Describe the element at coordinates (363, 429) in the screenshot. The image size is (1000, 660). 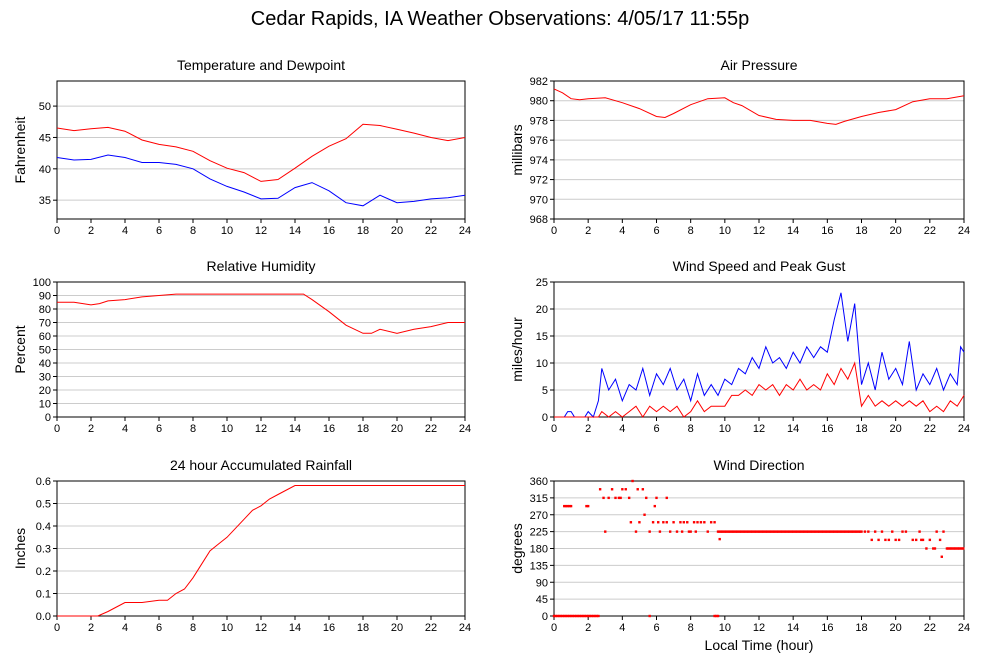
I see `humidity-x-tick-label: 18` at that location.